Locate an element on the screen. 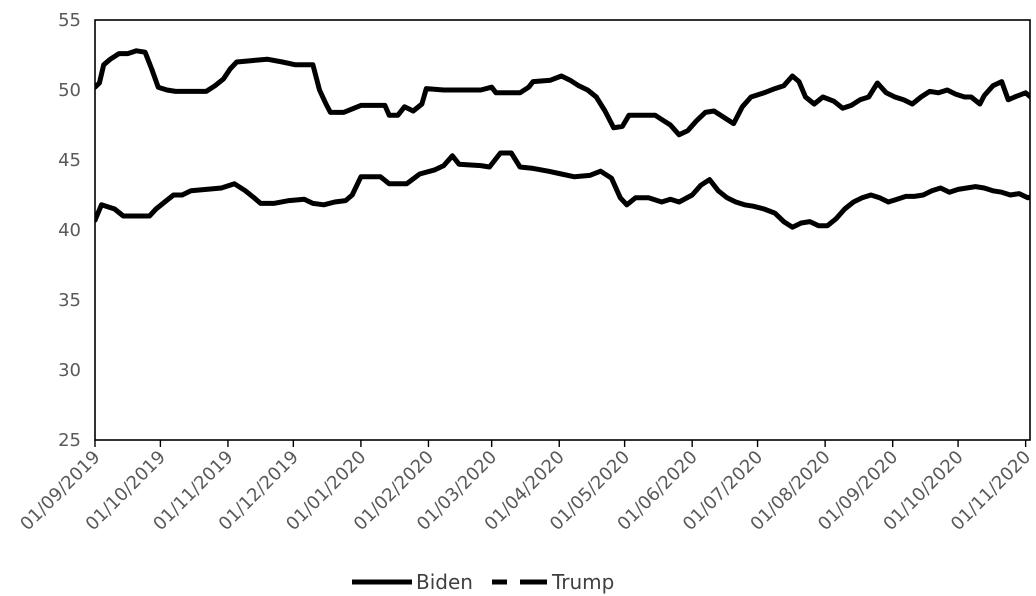 Image resolution: width=1036 pixels, height=596 pixels. legend-label-biden: Biden is located at coordinates (444, 582).